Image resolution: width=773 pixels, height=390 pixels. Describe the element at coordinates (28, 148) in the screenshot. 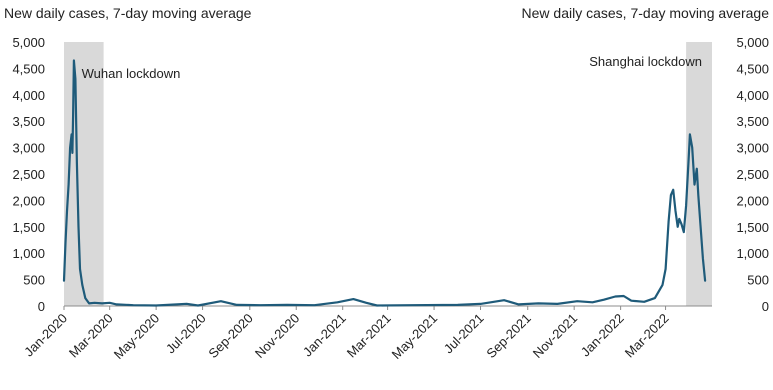

I see `y-tick-label-left: 3,000` at that location.